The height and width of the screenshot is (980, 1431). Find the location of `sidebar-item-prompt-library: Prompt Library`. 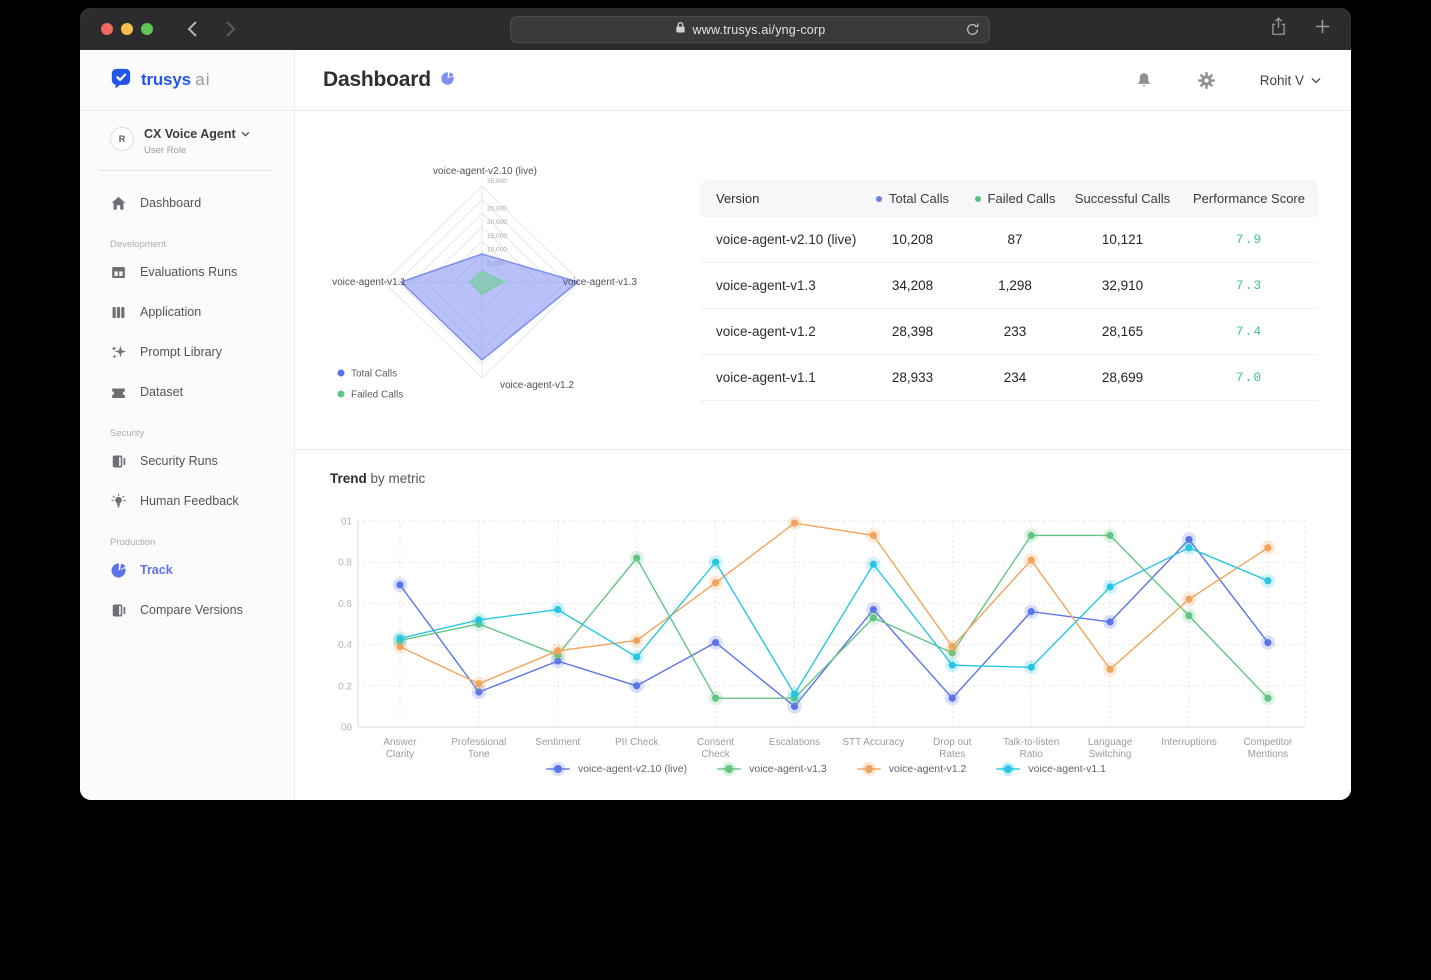

sidebar-item-prompt-library: Prompt Library is located at coordinates (202, 352).